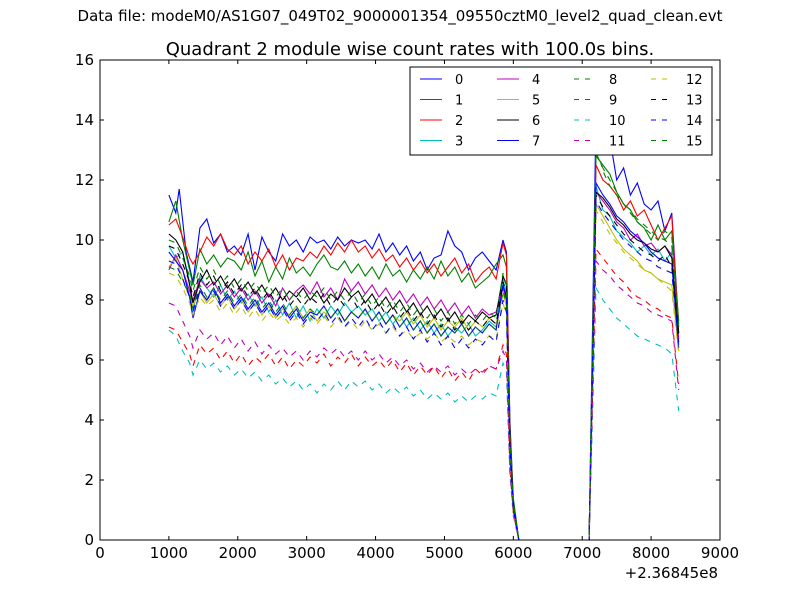 This screenshot has width=800, height=600. I want to click on x-tick-label: 6000, so click(513, 553).